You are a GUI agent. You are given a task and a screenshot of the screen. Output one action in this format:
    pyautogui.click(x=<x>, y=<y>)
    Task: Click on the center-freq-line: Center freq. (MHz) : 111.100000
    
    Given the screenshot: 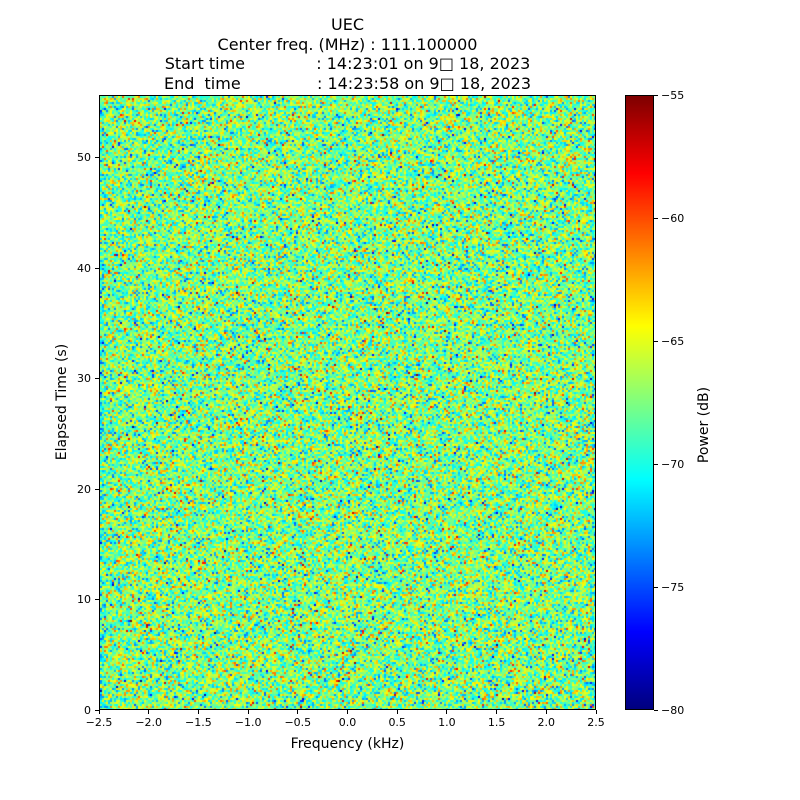 What is the action you would take?
    pyautogui.click(x=347, y=44)
    